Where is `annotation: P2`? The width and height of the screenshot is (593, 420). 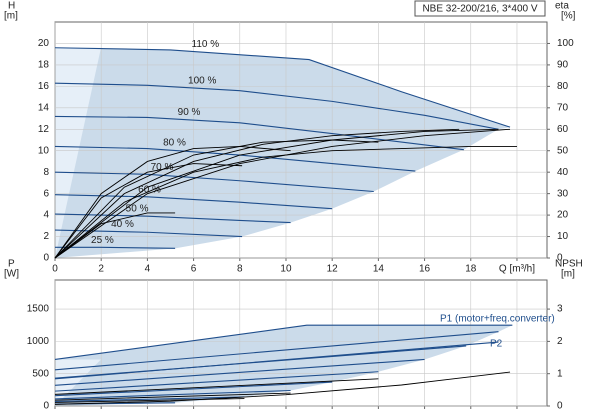 annotation: P2 is located at coordinates (496, 344).